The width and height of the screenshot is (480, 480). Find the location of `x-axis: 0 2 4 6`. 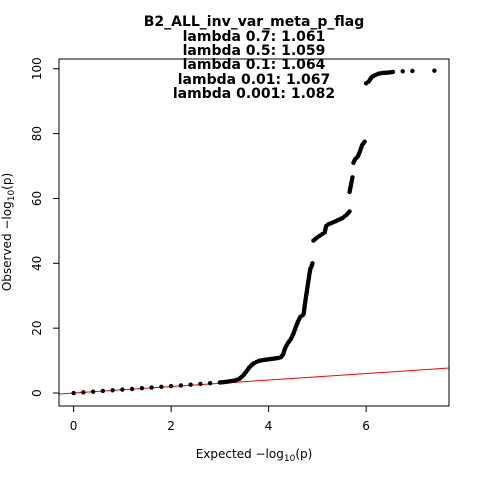

x-axis: 0 2 4 6 is located at coordinates (220, 419).